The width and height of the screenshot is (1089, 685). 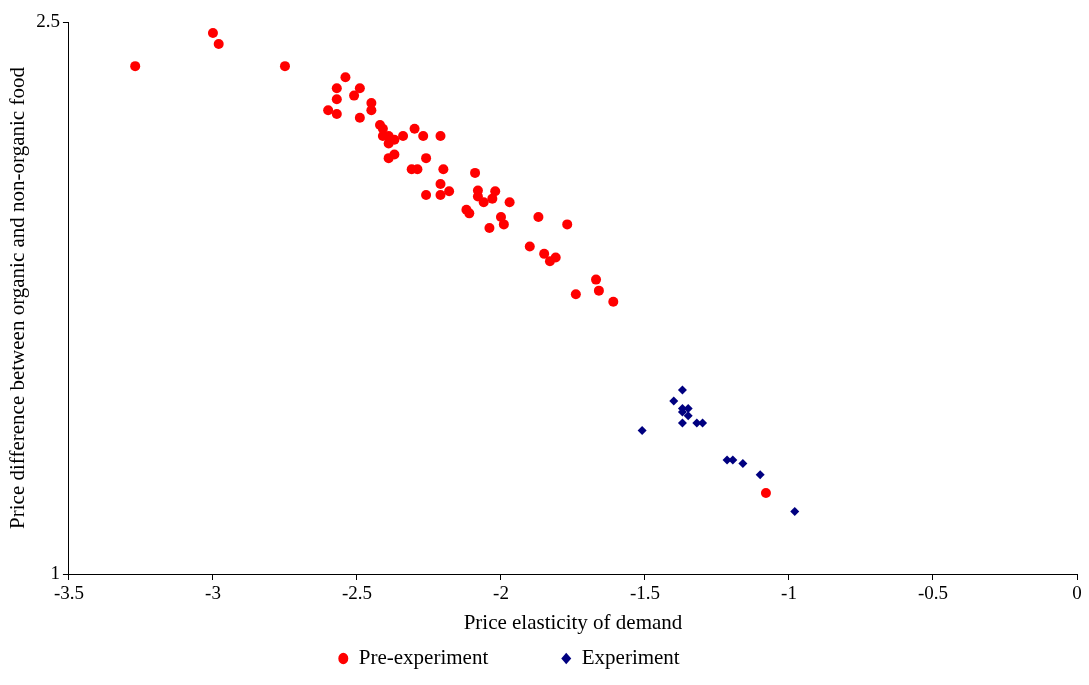 What do you see at coordinates (356, 593) in the screenshot?
I see `x-tick-label: -2.5` at bounding box center [356, 593].